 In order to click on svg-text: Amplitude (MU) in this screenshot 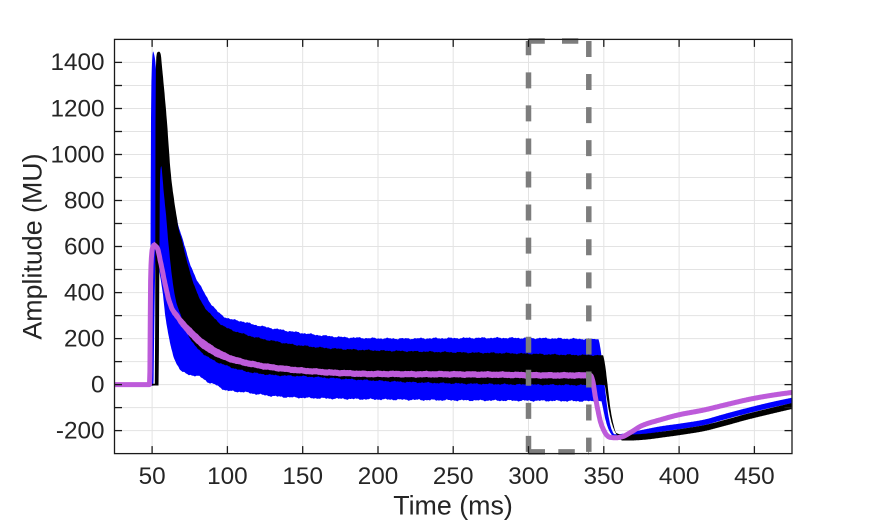, I will do `click(33, 246)`.